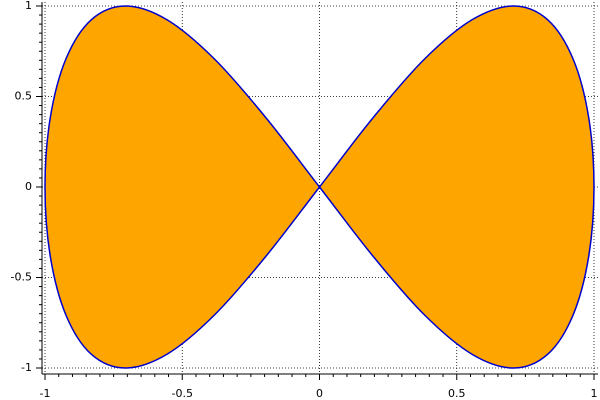 The width and height of the screenshot is (600, 400). What do you see at coordinates (594, 393) in the screenshot?
I see `x-tick-label: 1` at bounding box center [594, 393].